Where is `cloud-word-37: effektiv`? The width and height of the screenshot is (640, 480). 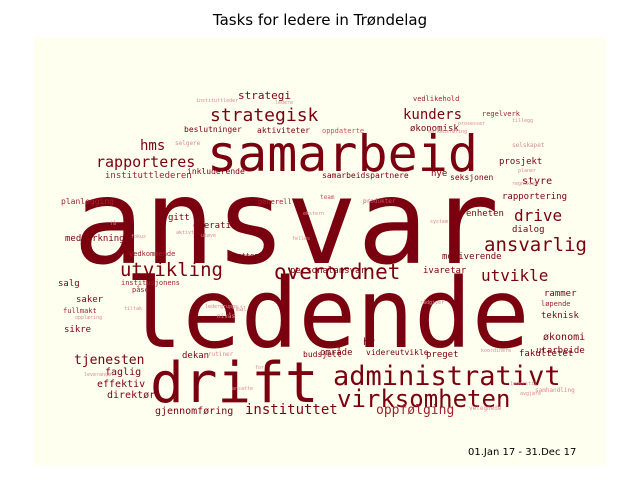
cloud-word-37: effektiv is located at coordinates (121, 384).